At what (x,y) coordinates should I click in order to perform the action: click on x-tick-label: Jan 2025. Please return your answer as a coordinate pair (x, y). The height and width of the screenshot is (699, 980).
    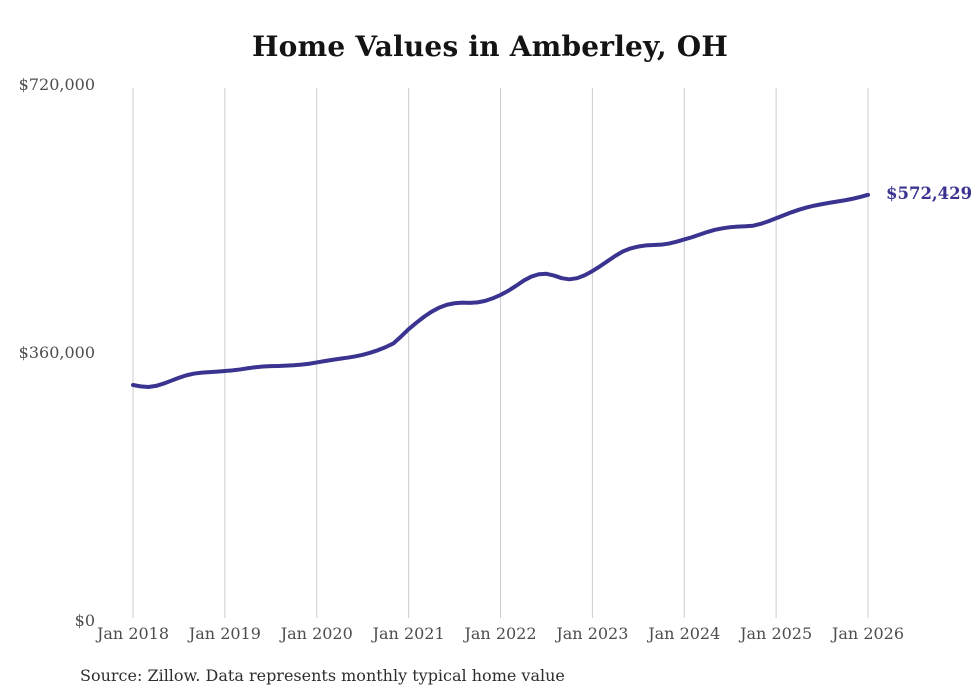
    Looking at the image, I should click on (776, 633).